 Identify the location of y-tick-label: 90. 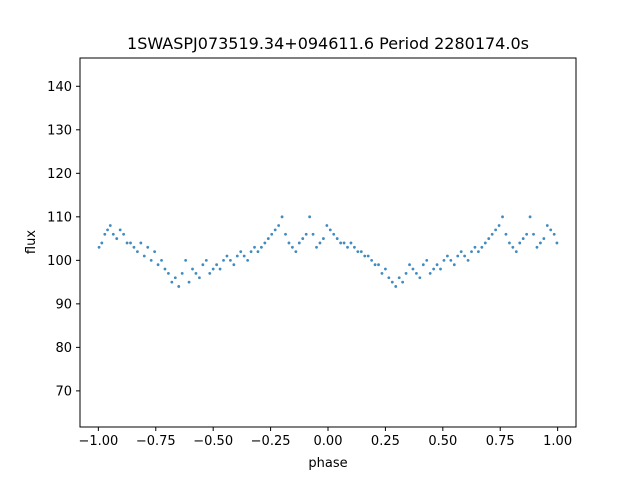
(63, 304).